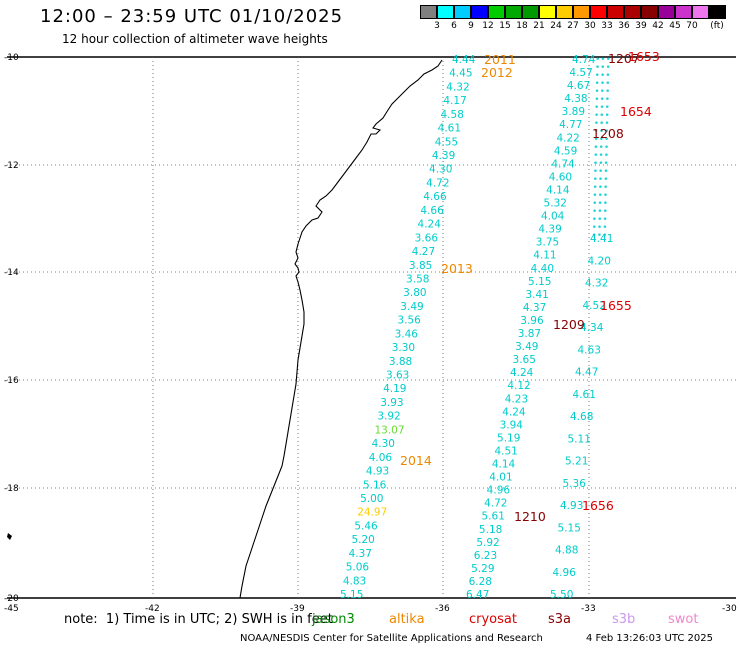 The width and height of the screenshot is (740, 650). Describe the element at coordinates (624, 58) in the screenshot. I see `pass-time-label: 1207` at that location.